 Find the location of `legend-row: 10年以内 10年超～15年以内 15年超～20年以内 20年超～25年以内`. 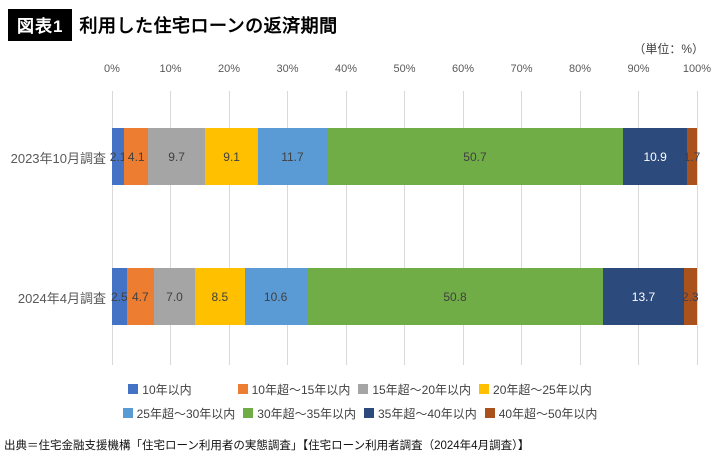

legend-row: 10年以内 10年超～15年以内 15年超～20年以内 20年超～25年以内 is located at coordinates (360, 389).